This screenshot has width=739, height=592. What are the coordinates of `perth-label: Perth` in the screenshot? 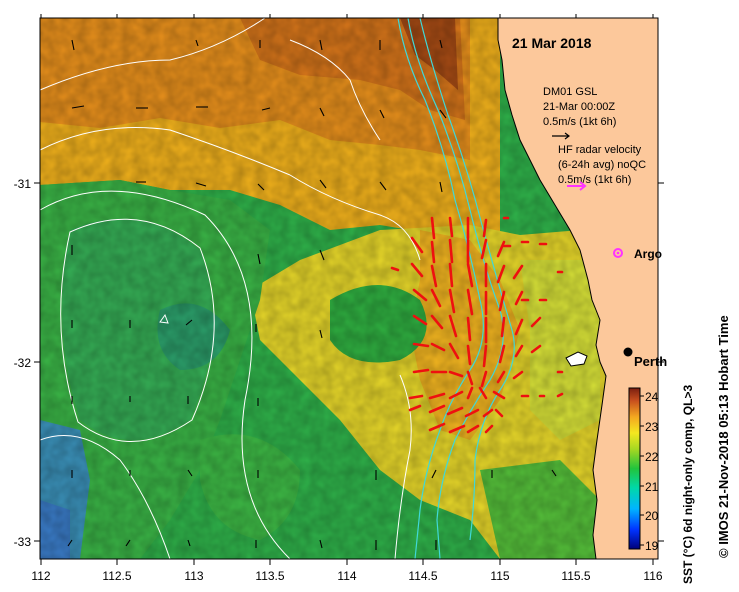 It's located at (650, 361).